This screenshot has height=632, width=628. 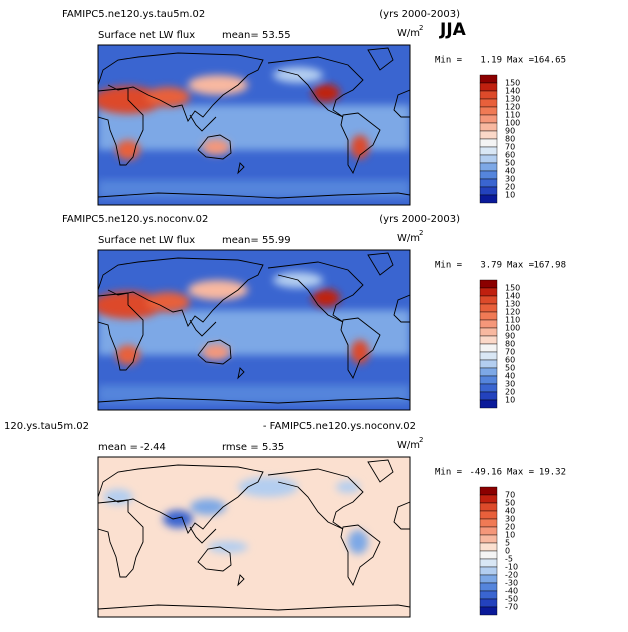 I want to click on stat-value: 55.99, so click(x=276, y=240).